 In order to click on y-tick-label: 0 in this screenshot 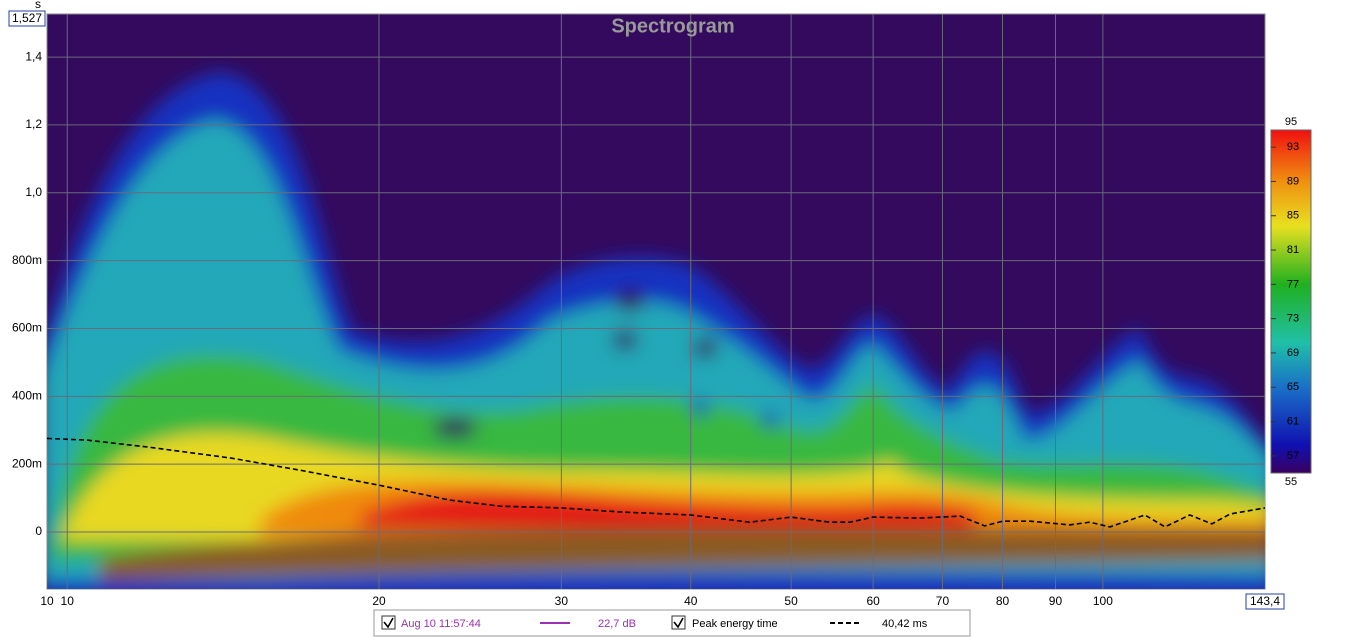, I will do `click(38, 531)`.